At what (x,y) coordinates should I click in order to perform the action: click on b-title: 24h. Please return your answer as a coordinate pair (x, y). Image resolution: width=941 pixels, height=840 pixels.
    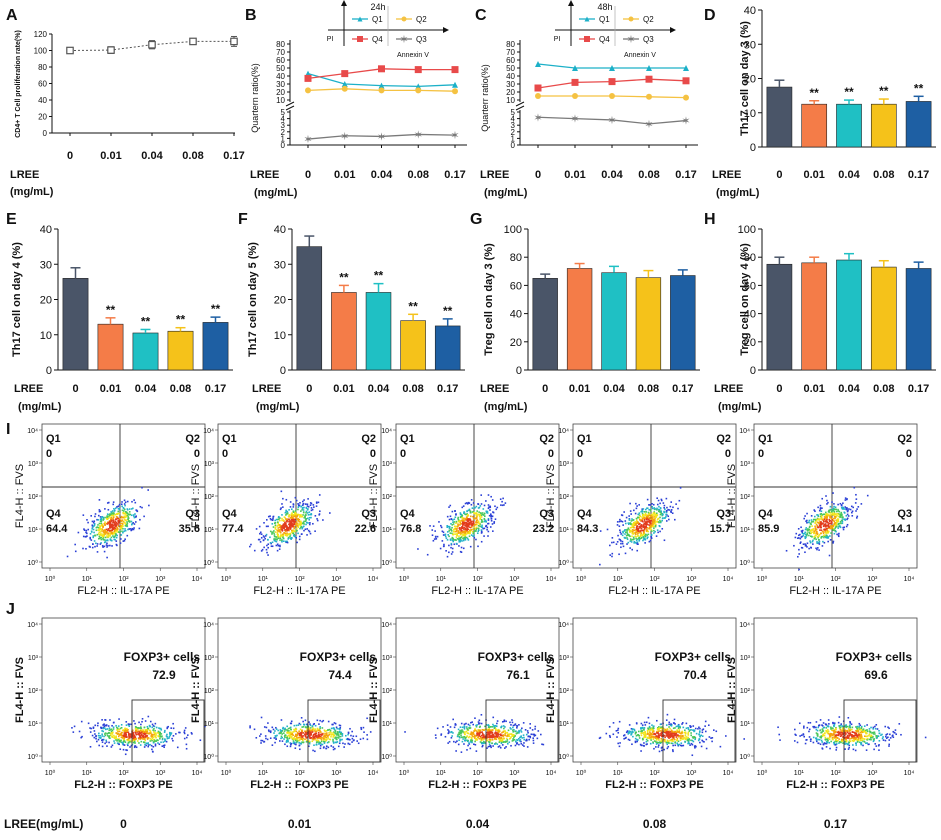
    Looking at the image, I should click on (377, 7).